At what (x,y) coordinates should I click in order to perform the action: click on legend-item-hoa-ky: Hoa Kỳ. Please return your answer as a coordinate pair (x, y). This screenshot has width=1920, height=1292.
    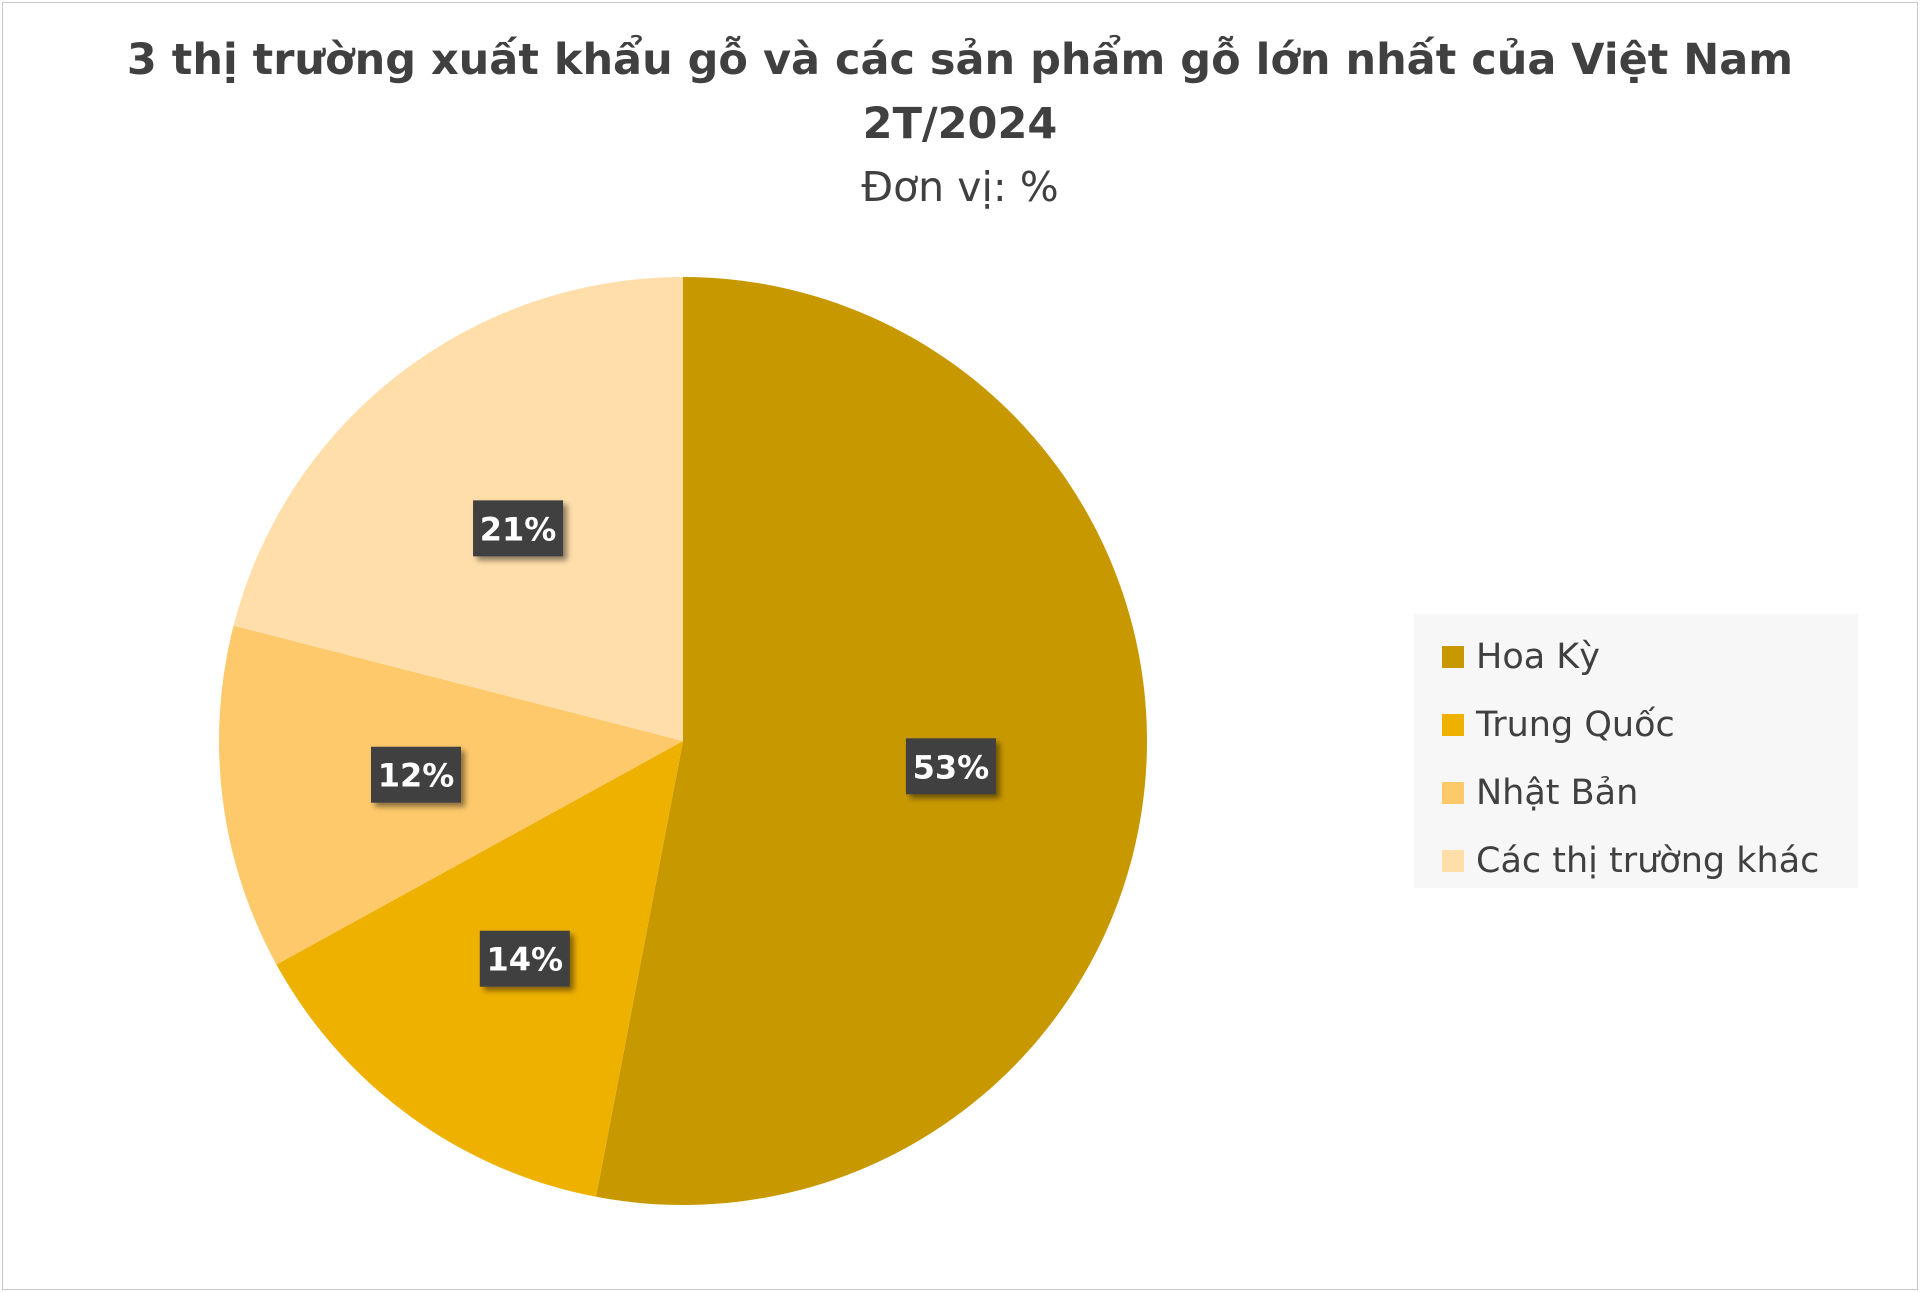
    Looking at the image, I should click on (1521, 657).